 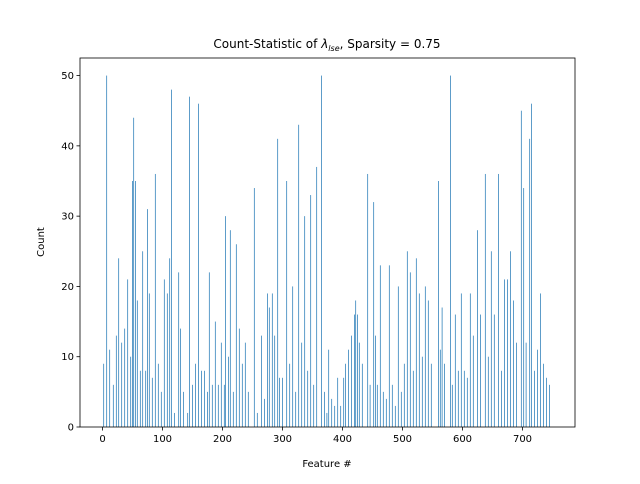 I want to click on title-subscript: lse, so click(x=333, y=48).